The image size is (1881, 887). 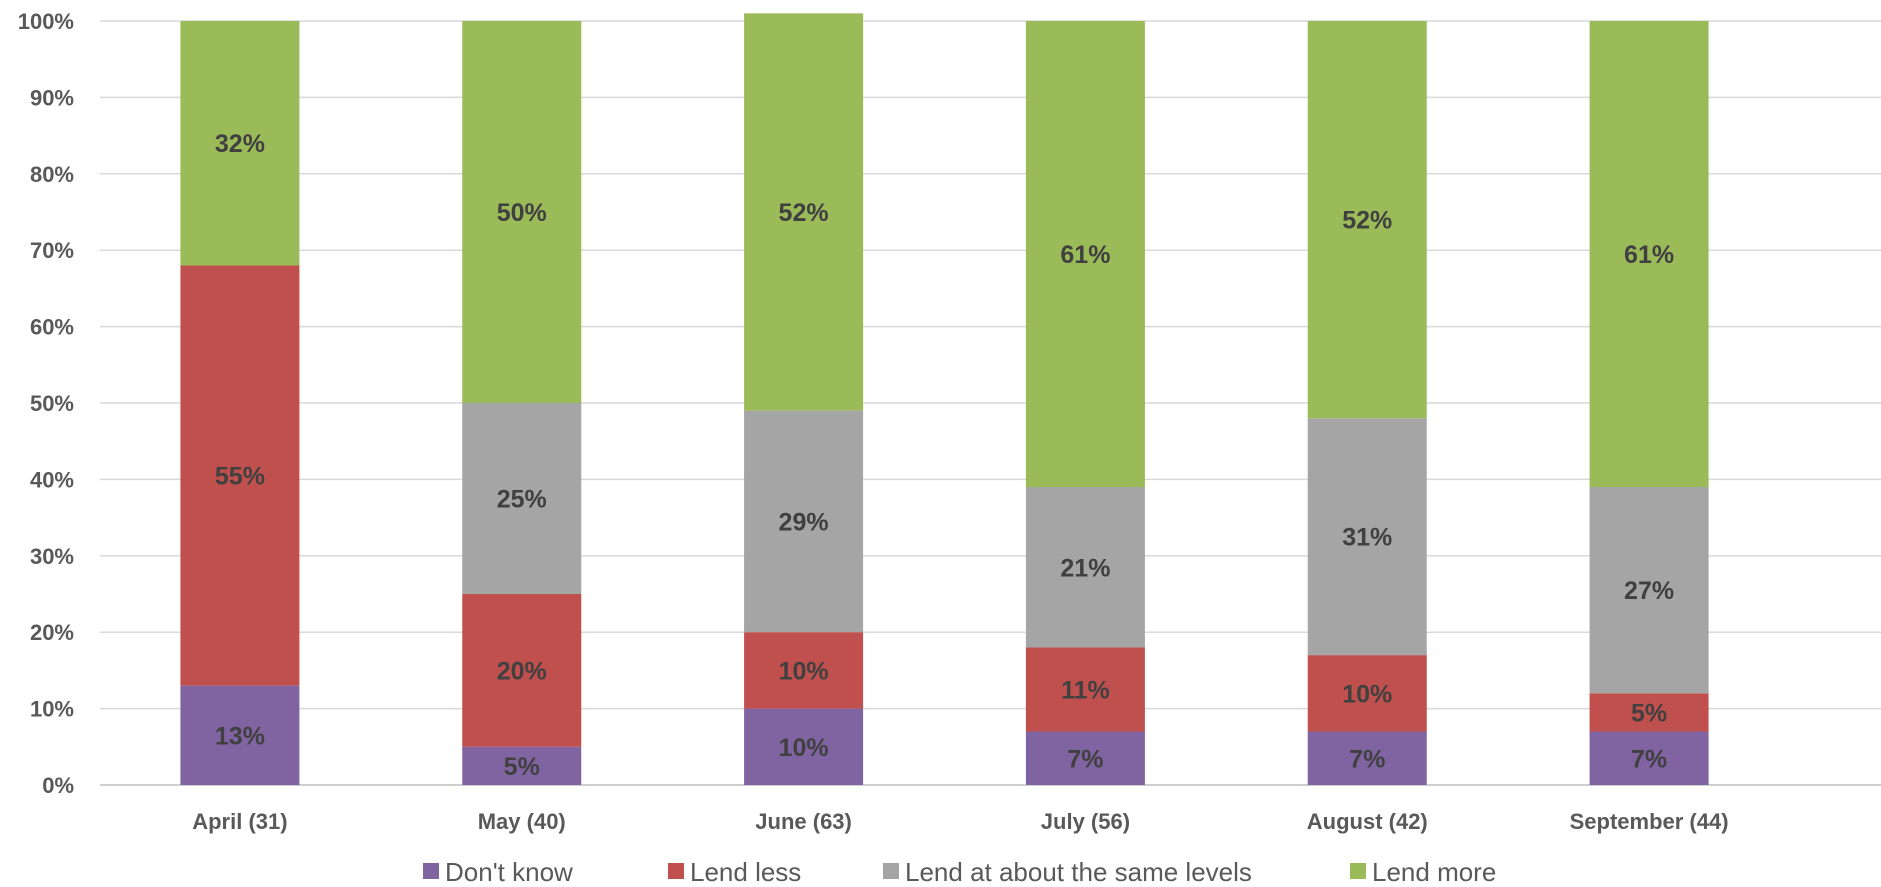 I want to click on data-label: 50%, so click(x=522, y=213).